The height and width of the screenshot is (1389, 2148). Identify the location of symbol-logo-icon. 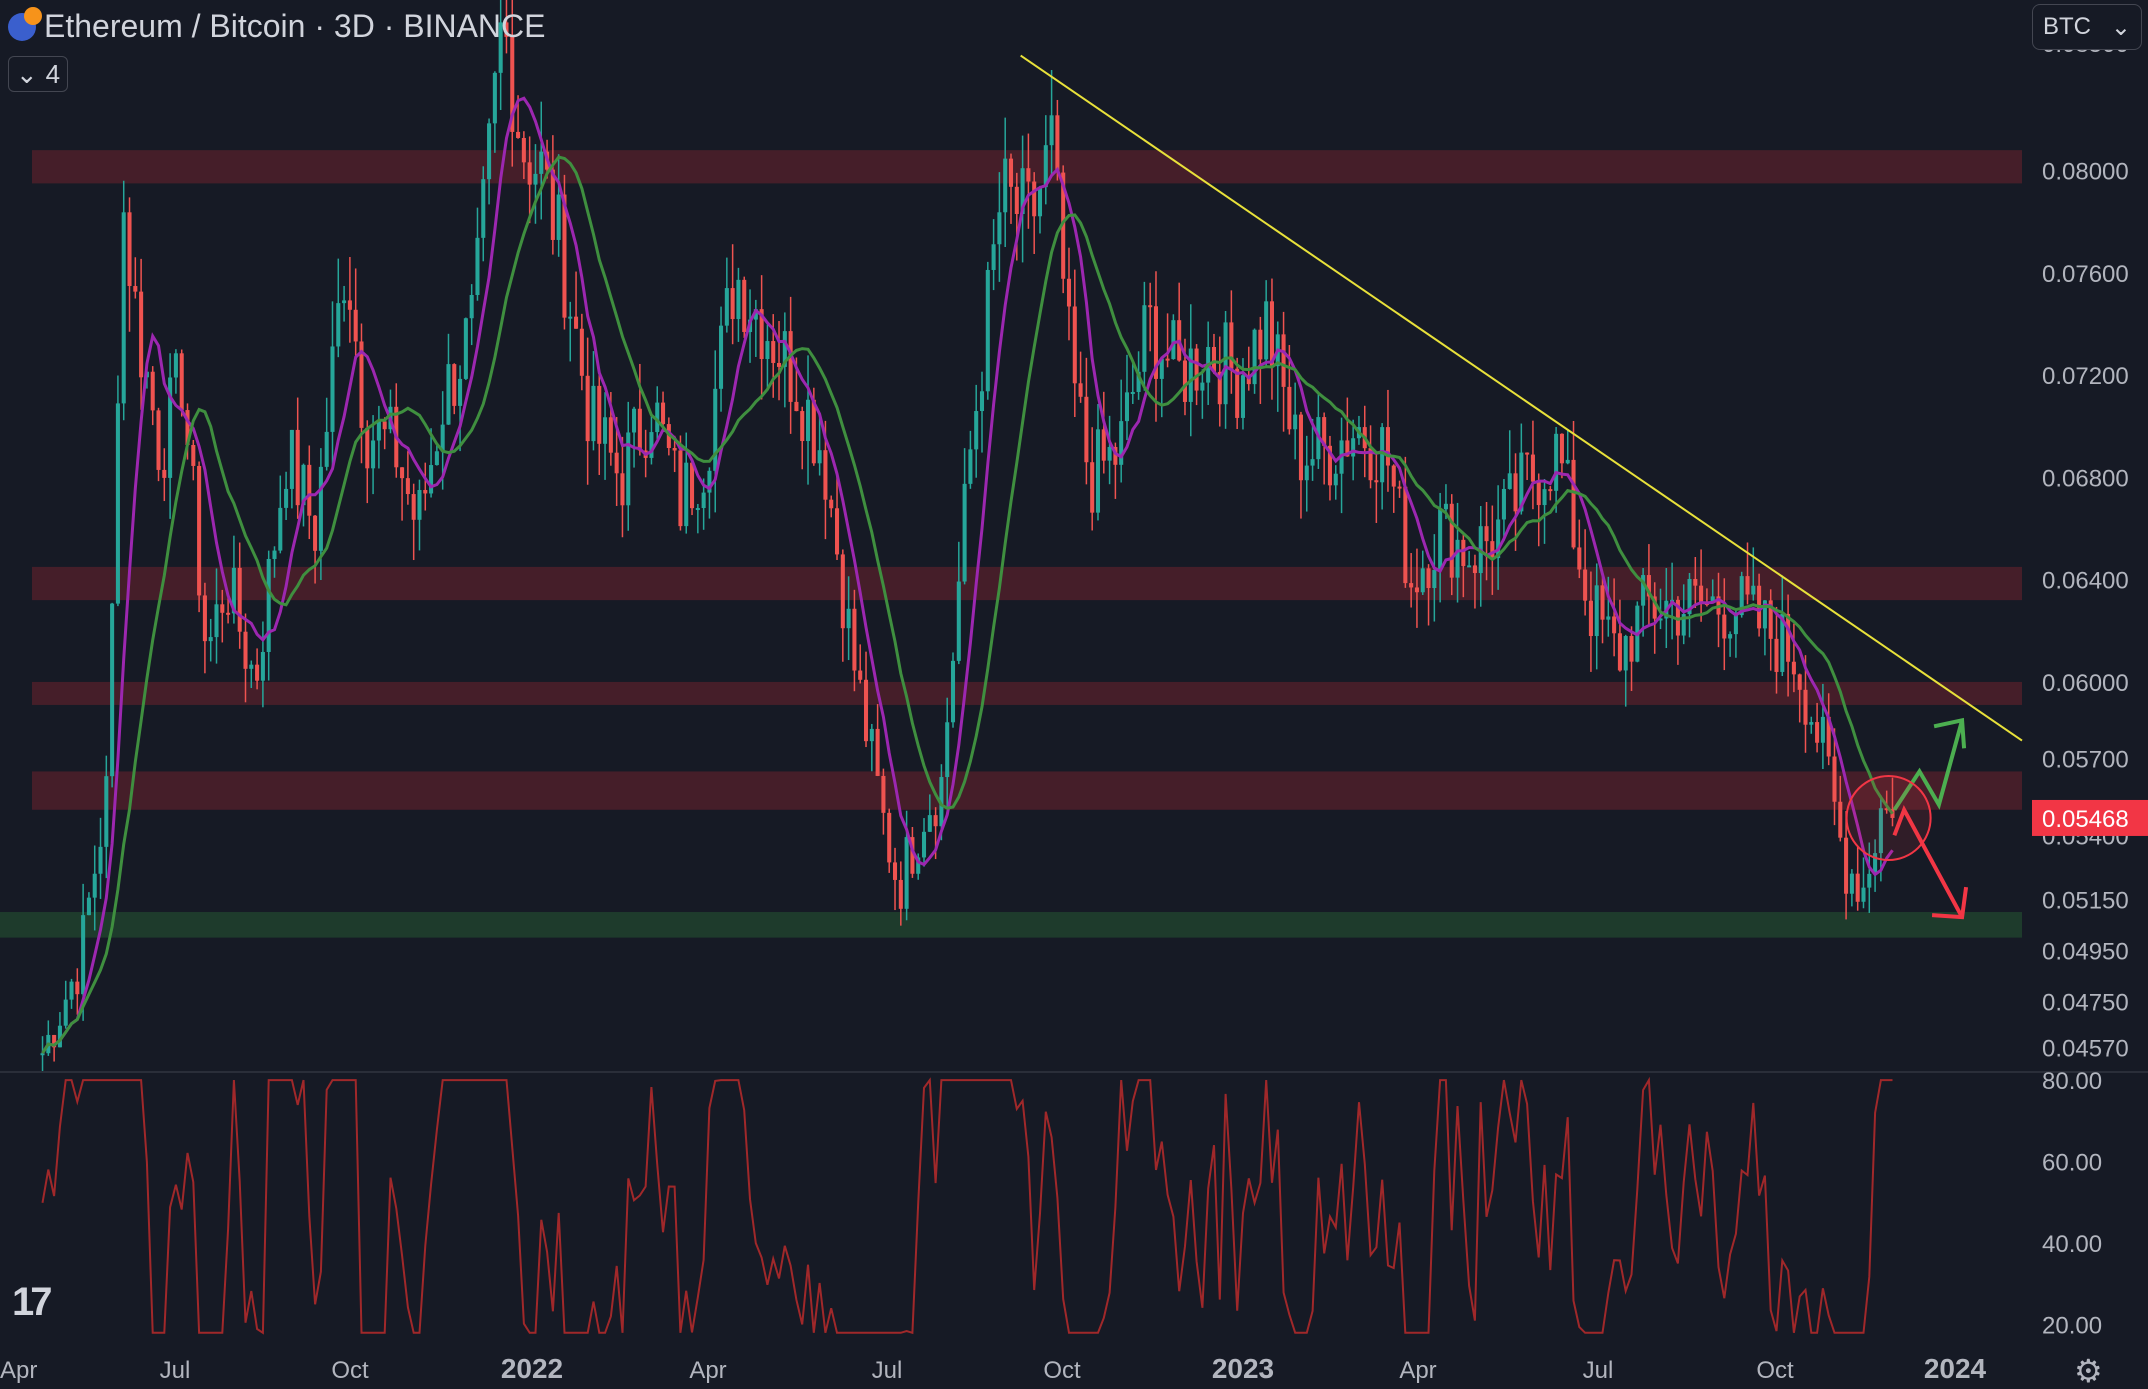
(25, 23).